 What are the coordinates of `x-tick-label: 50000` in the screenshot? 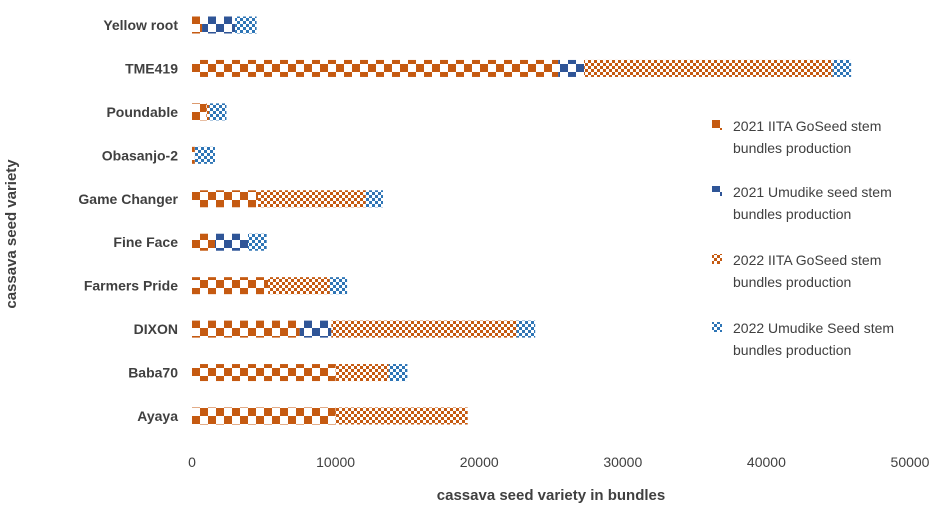 It's located at (910, 462).